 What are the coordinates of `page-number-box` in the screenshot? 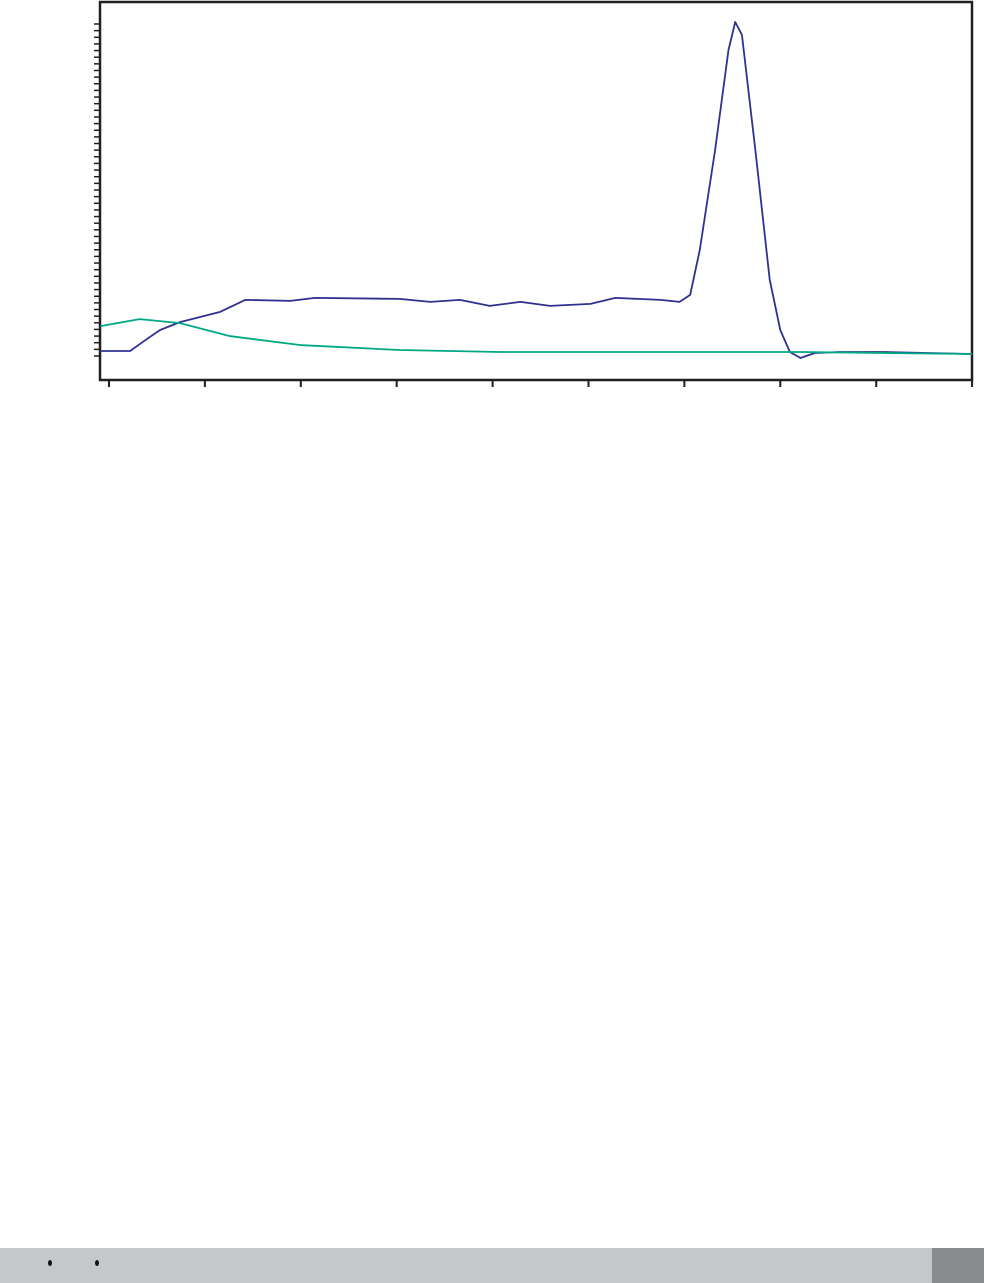 It's located at (958, 1265).